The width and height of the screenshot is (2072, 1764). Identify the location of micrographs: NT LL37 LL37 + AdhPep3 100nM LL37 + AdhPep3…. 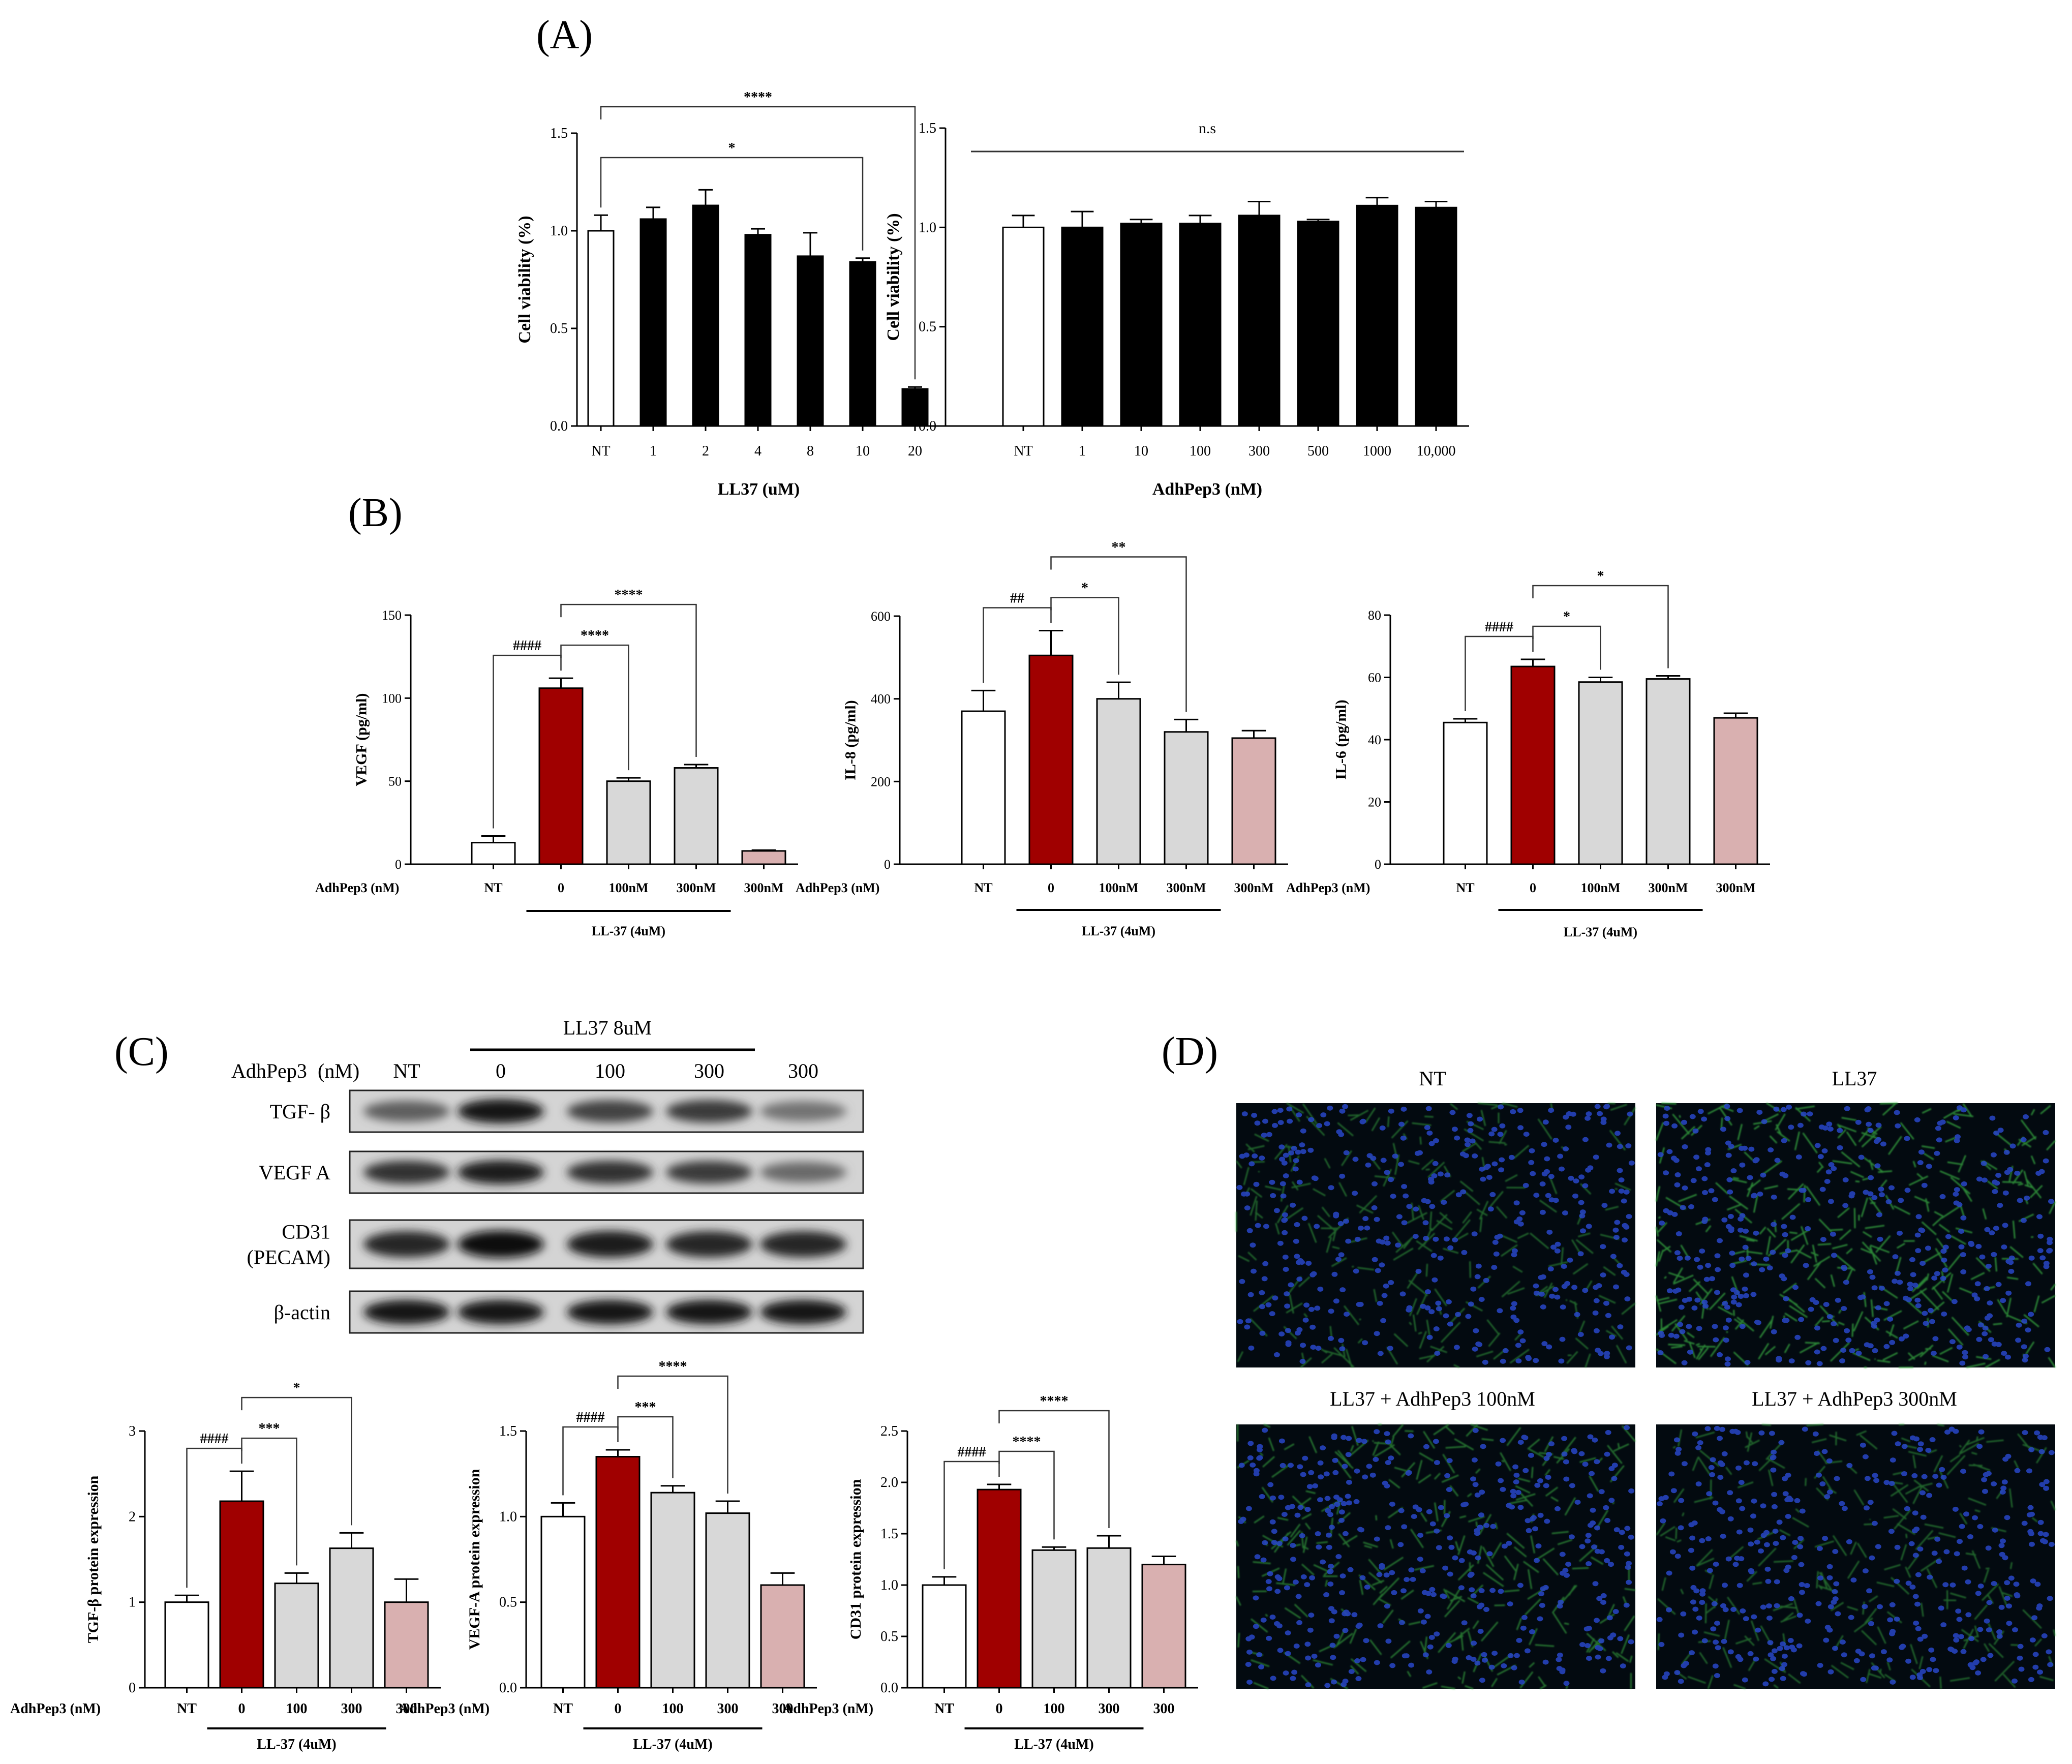
(1646, 1378).